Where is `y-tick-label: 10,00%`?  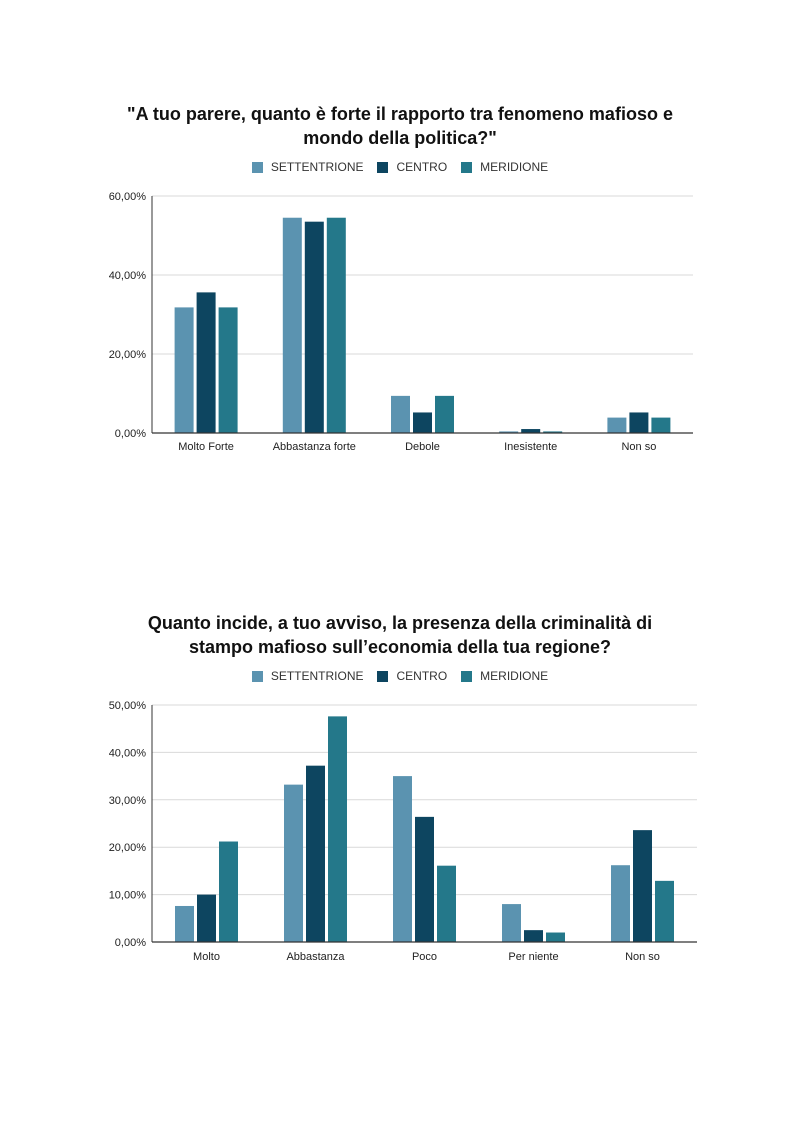 y-tick-label: 10,00% is located at coordinates (128, 896).